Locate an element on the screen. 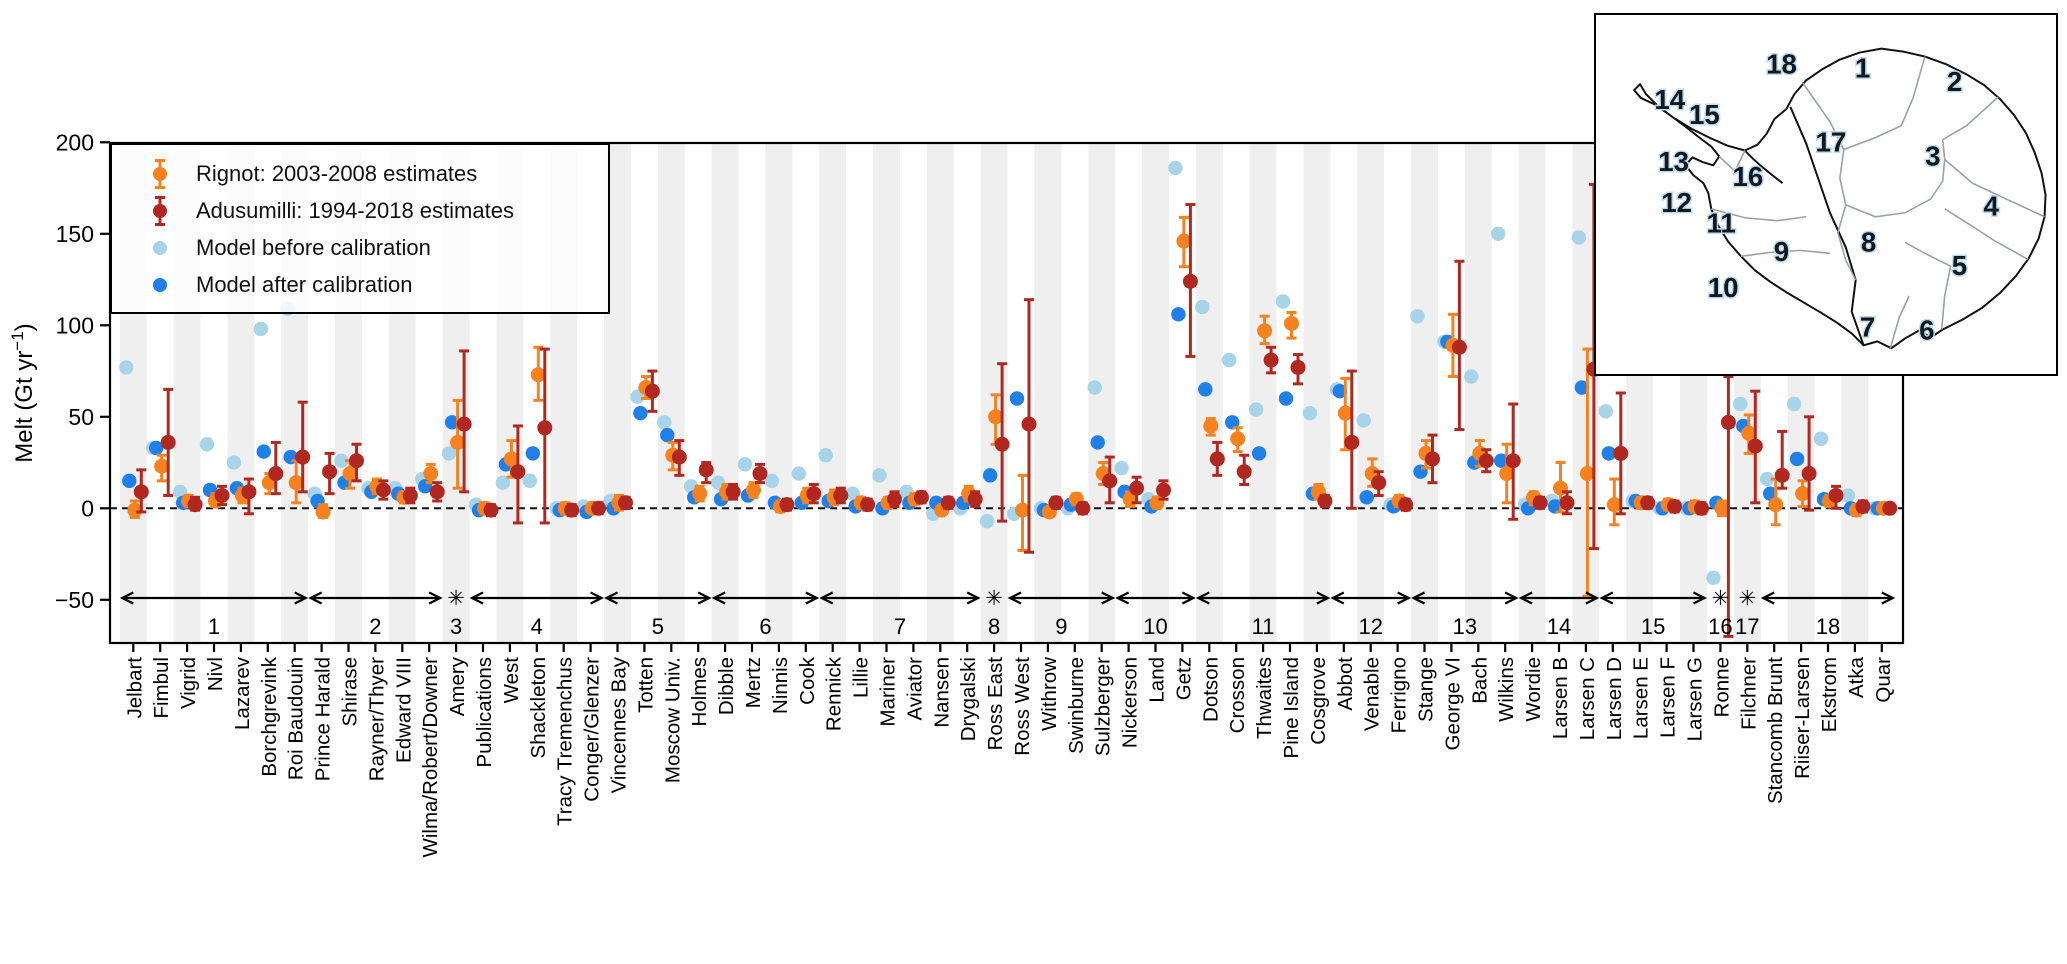 The image size is (2067, 964). x-tick-label: Rennick is located at coordinates (834, 693).